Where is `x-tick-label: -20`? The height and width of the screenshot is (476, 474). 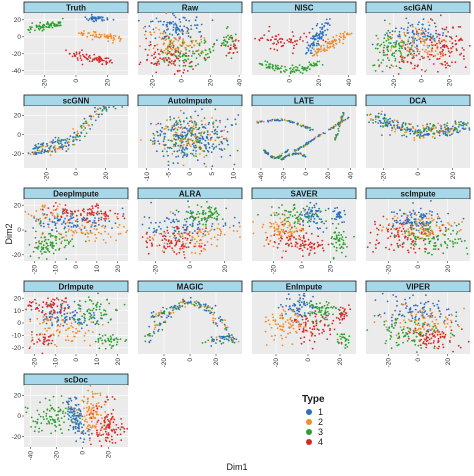
x-tick-label: -20 is located at coordinates (284, 177).